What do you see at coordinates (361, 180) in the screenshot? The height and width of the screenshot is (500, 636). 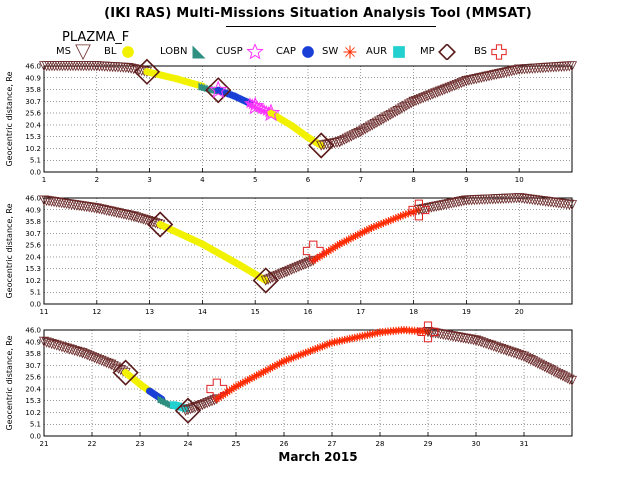 I see `x-tick-label: 7` at bounding box center [361, 180].